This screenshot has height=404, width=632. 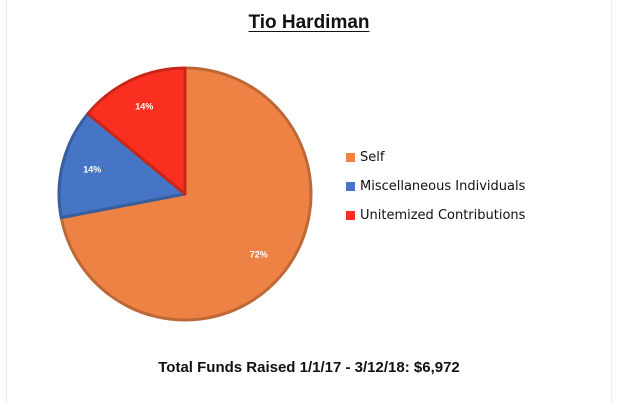 I want to click on pie-slice-unitemized-contributions, so click(x=136, y=131).